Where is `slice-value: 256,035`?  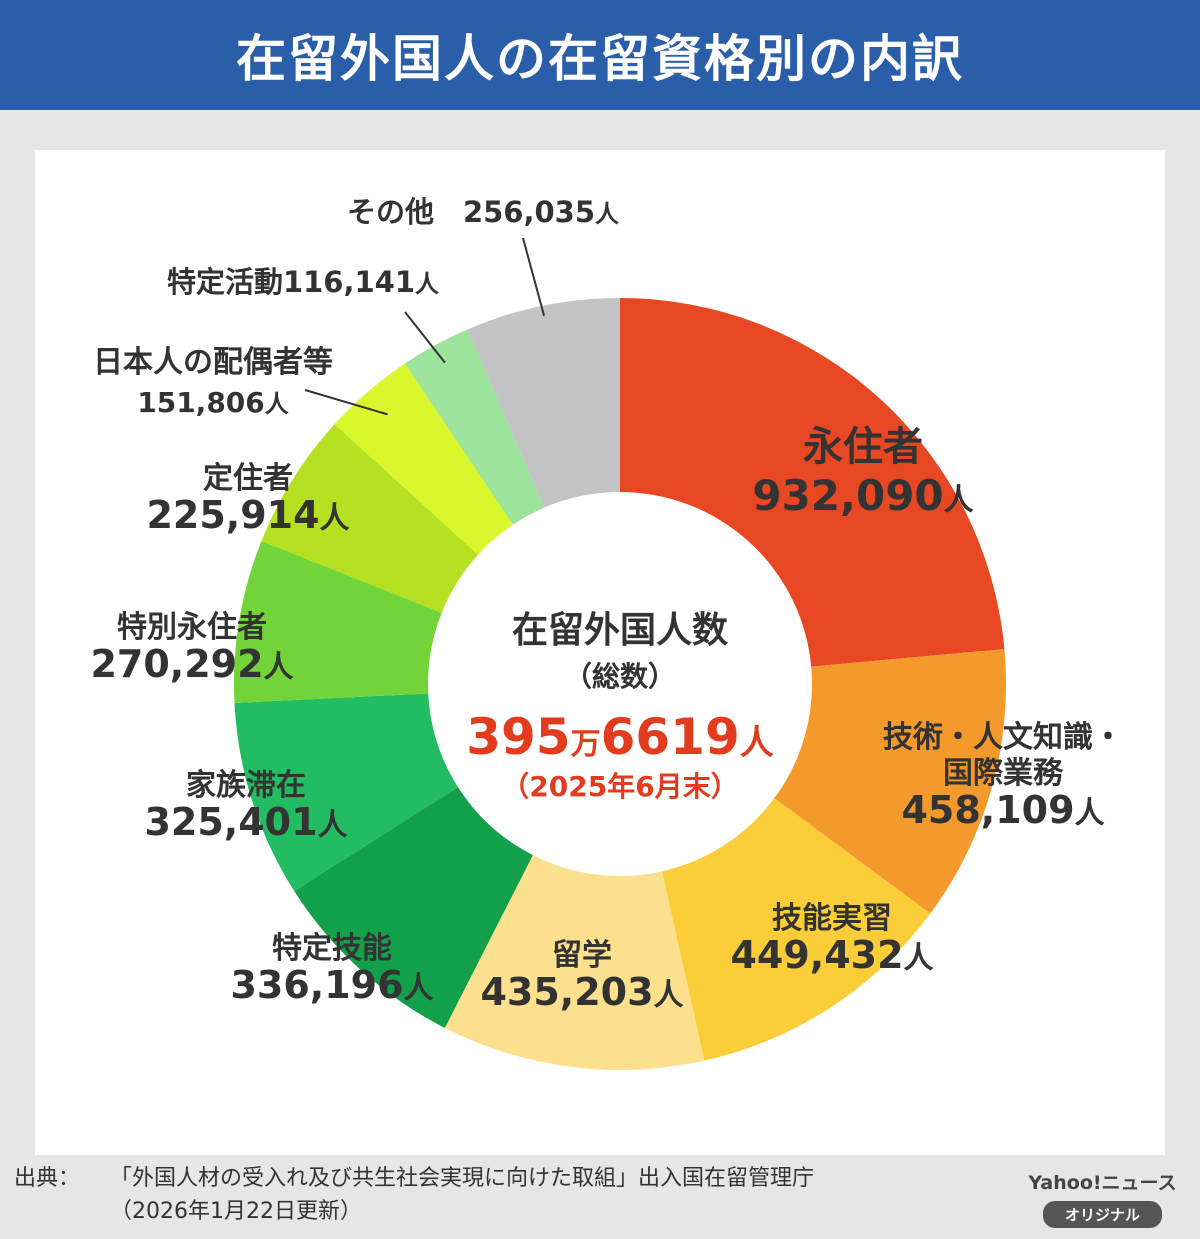 slice-value: 256,035 is located at coordinates (529, 212).